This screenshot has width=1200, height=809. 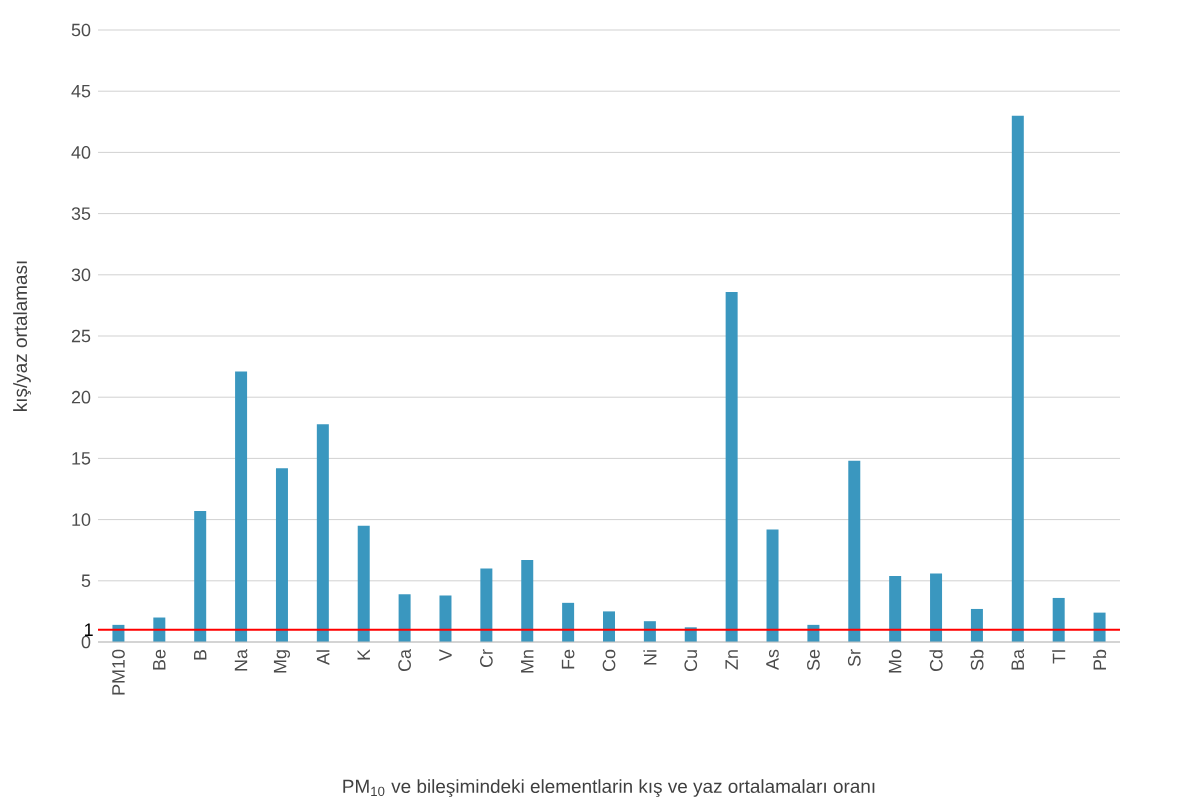 I want to click on x-tick-label: Cr, so click(x=486, y=658).